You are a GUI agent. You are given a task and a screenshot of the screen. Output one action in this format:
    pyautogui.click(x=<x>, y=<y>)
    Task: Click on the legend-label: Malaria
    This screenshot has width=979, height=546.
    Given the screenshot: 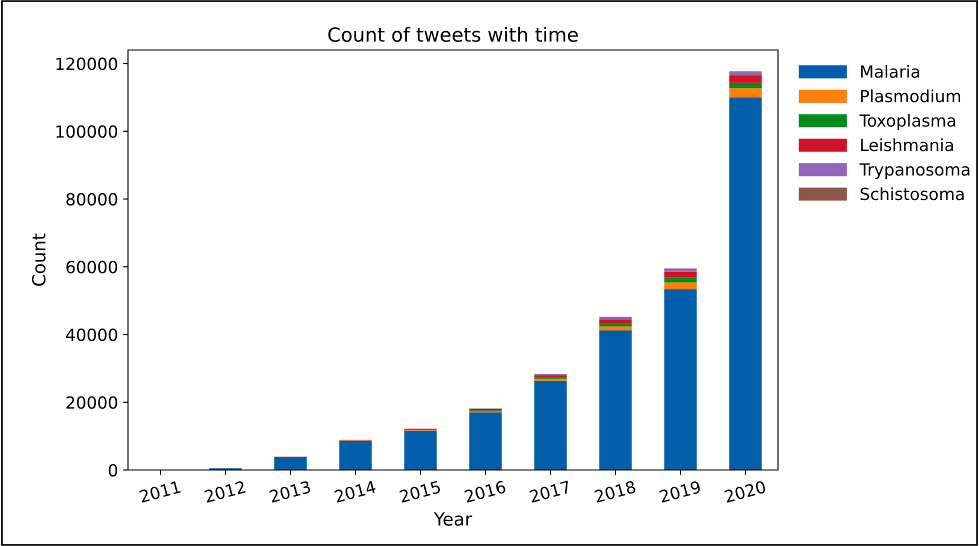 What is the action you would take?
    pyautogui.click(x=890, y=71)
    